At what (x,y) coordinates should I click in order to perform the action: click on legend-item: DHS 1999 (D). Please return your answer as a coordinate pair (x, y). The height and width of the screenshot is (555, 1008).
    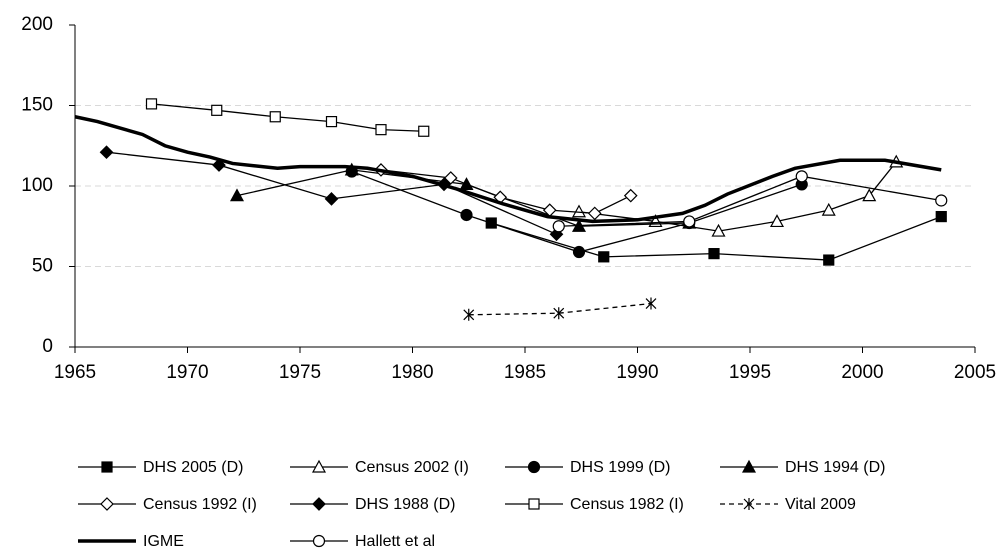
    Looking at the image, I should click on (587, 467).